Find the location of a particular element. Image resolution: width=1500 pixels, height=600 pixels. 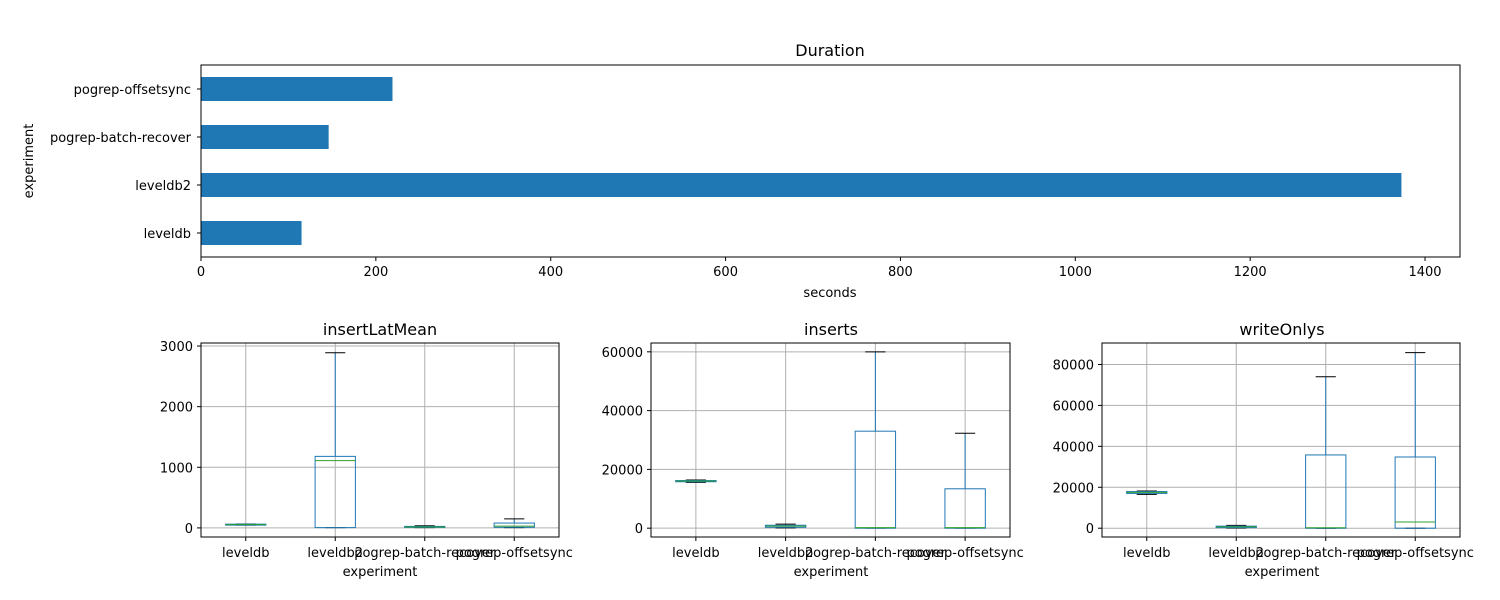

inserts-title: inserts is located at coordinates (831, 329).